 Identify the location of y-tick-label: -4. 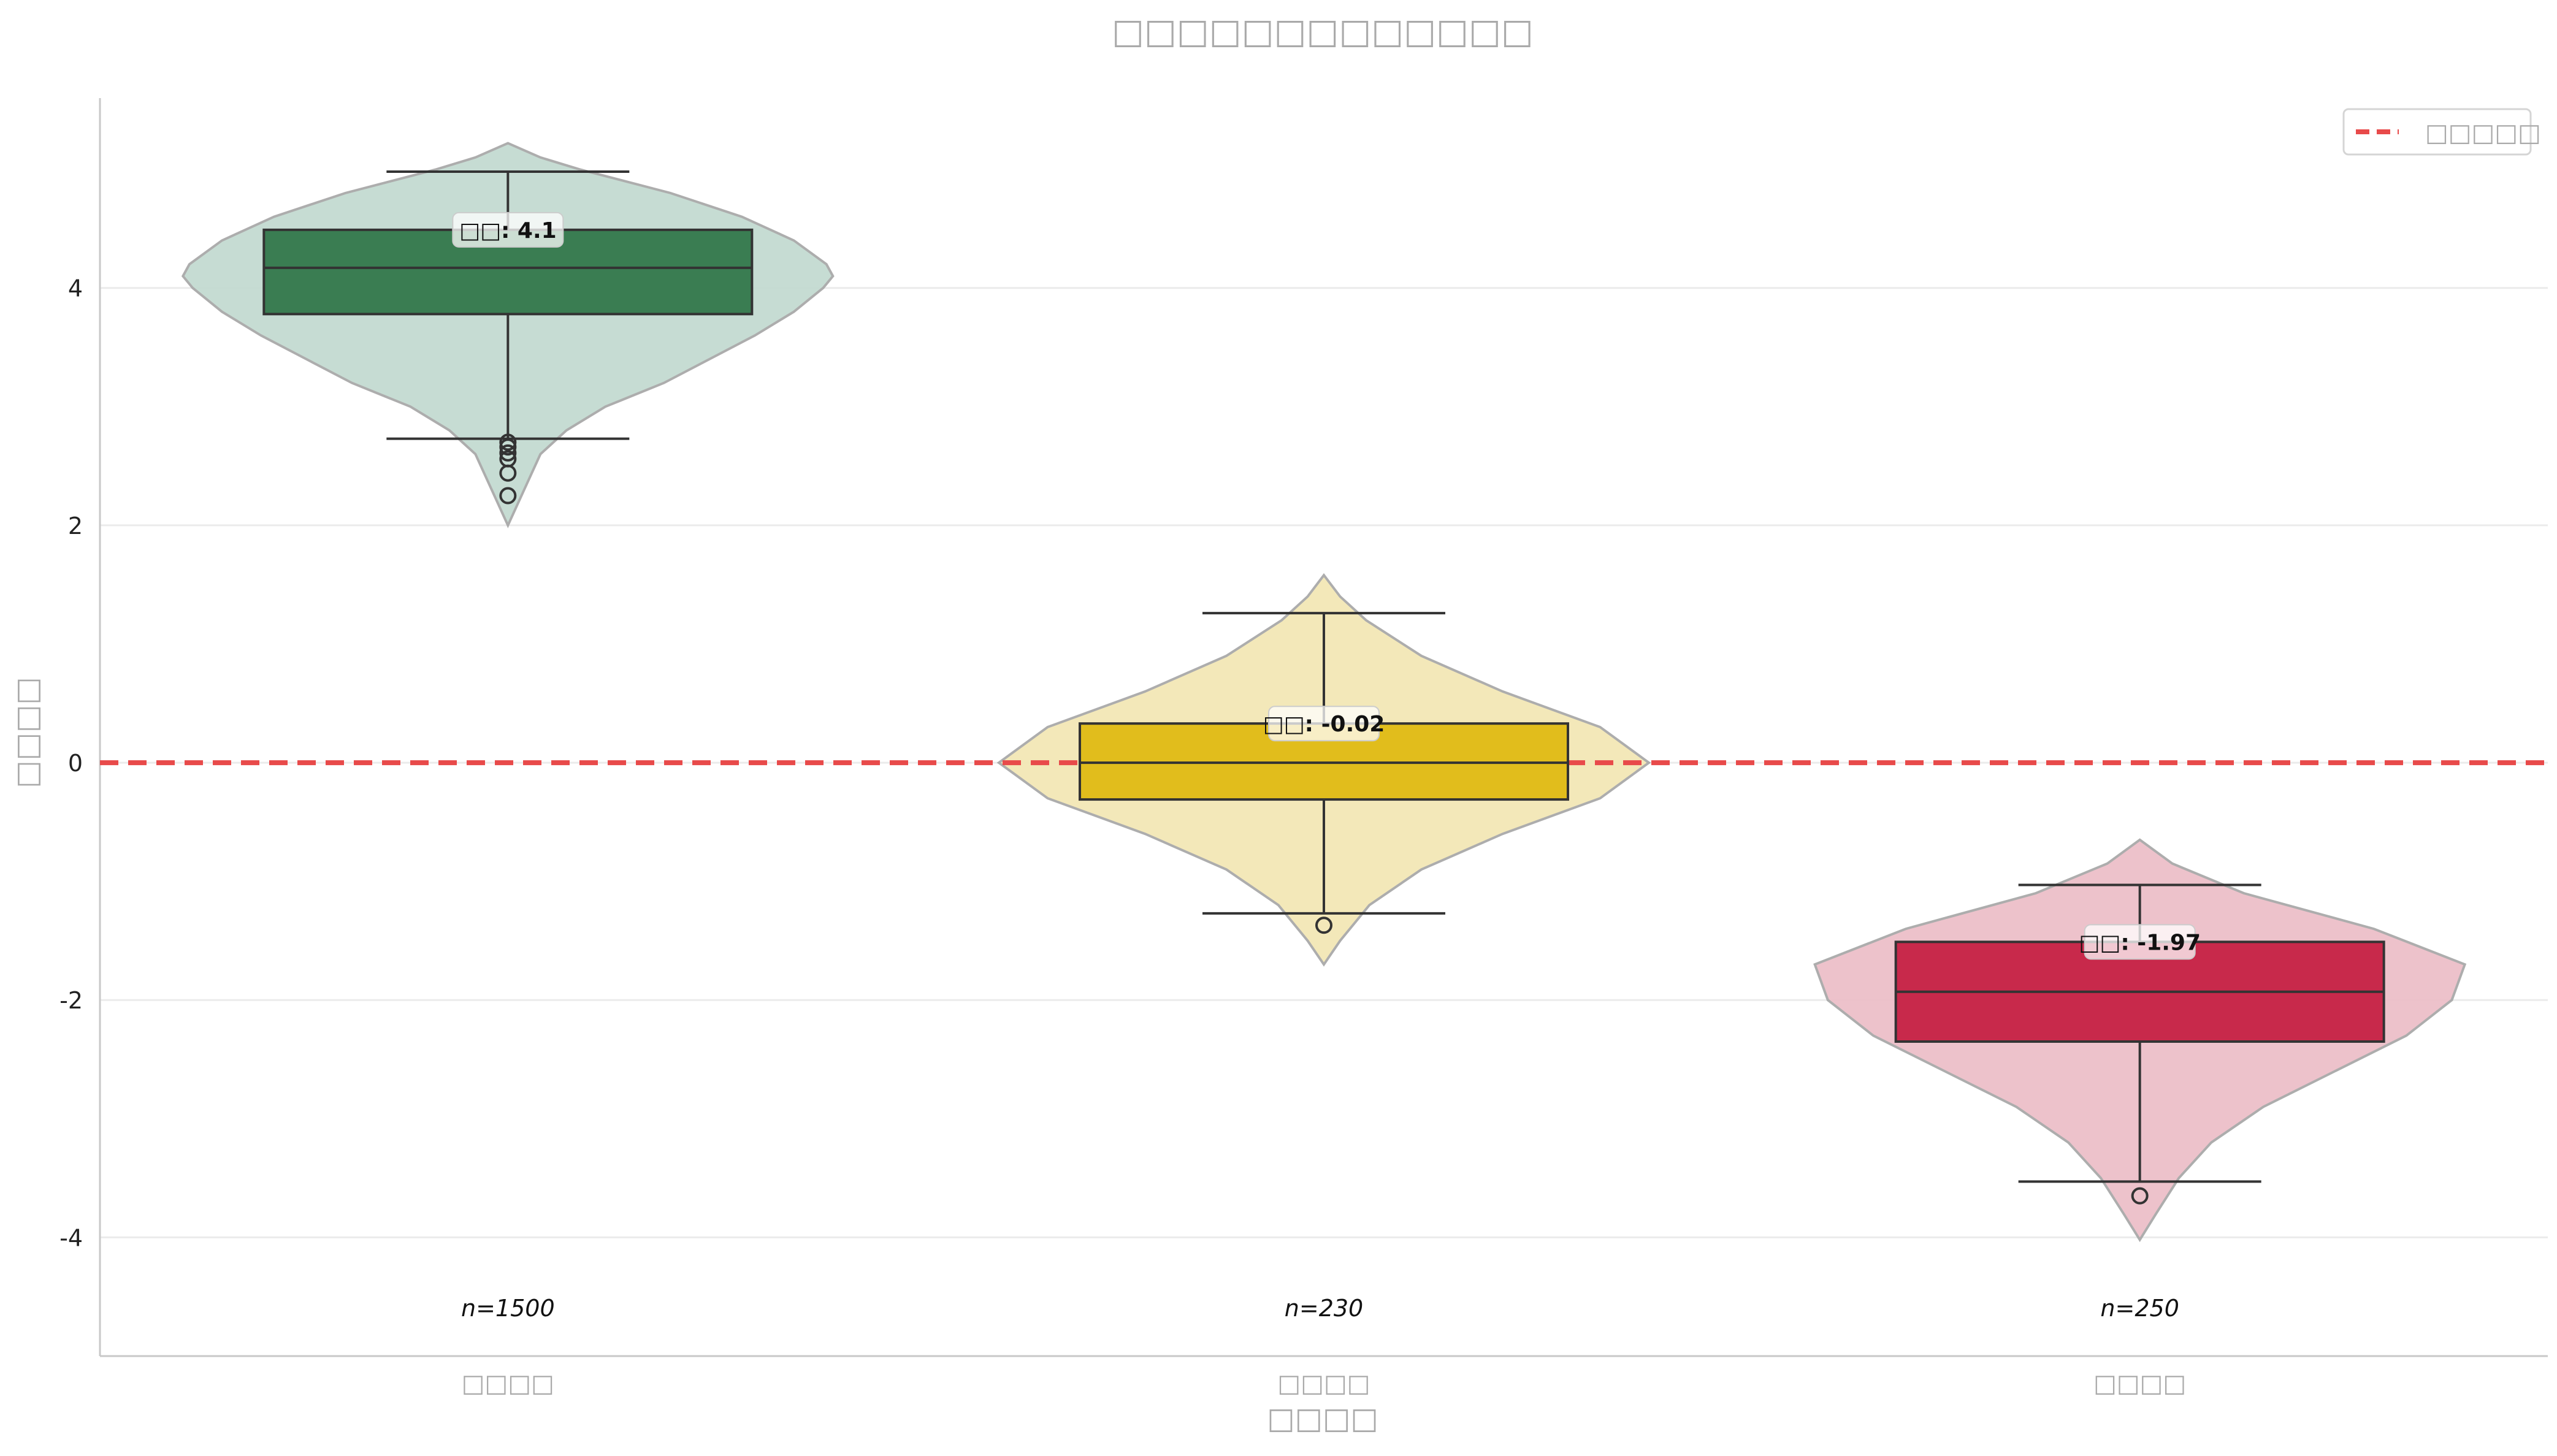
(71, 1237).